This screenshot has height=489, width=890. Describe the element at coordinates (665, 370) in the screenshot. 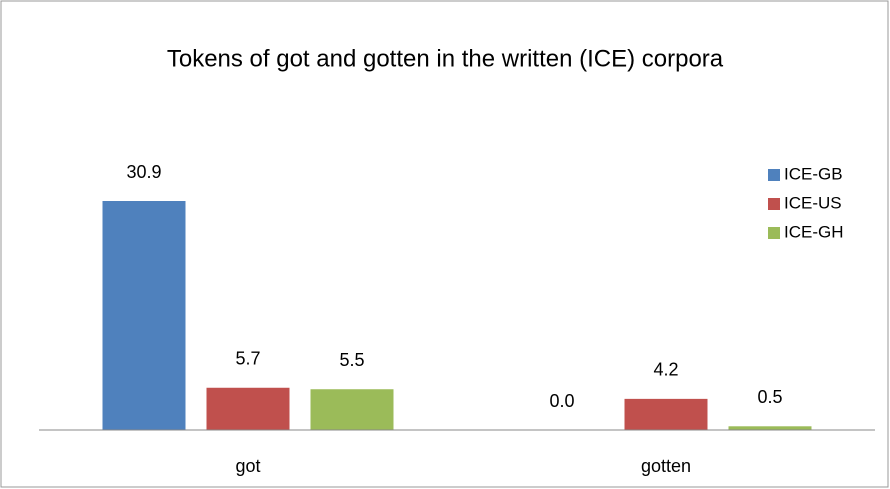

I see `data-label: 4.2` at that location.